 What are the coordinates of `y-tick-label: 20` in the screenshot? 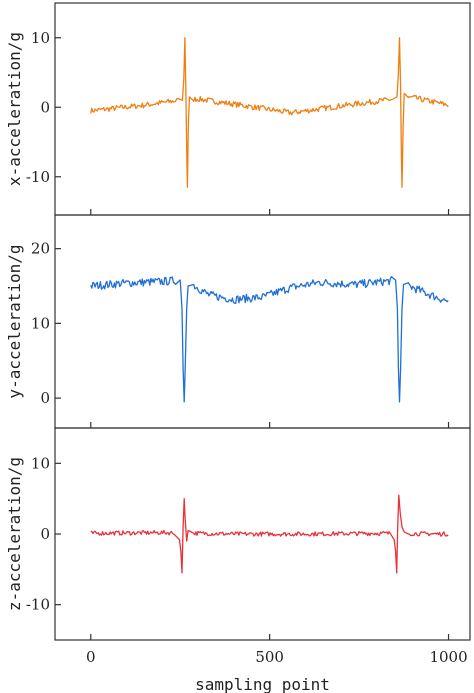 It's located at (40, 249).